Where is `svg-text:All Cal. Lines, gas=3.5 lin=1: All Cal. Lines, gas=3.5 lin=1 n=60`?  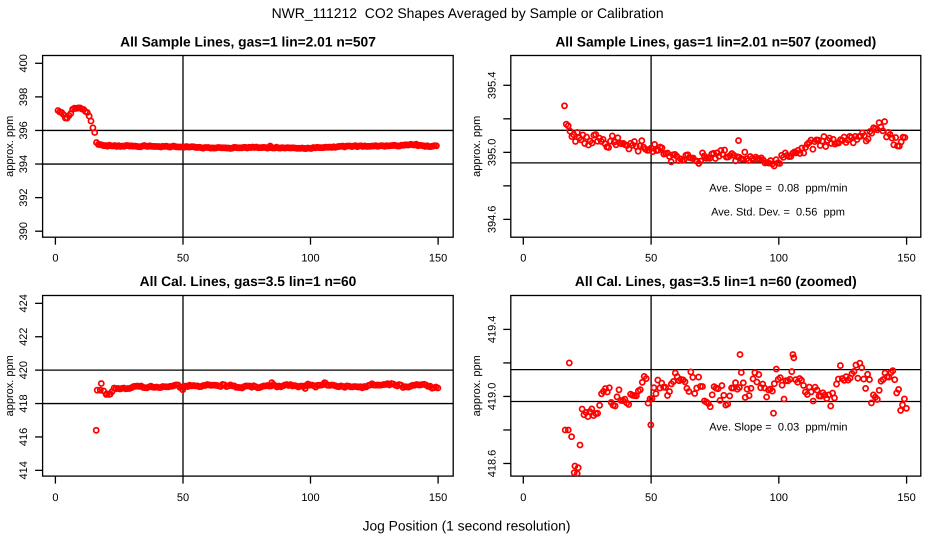
svg-text:All Cal. Lines, gas=3.5 lin=1: All Cal. Lines, gas=3.5 lin=1 n=60 is located at coordinates (248, 281).